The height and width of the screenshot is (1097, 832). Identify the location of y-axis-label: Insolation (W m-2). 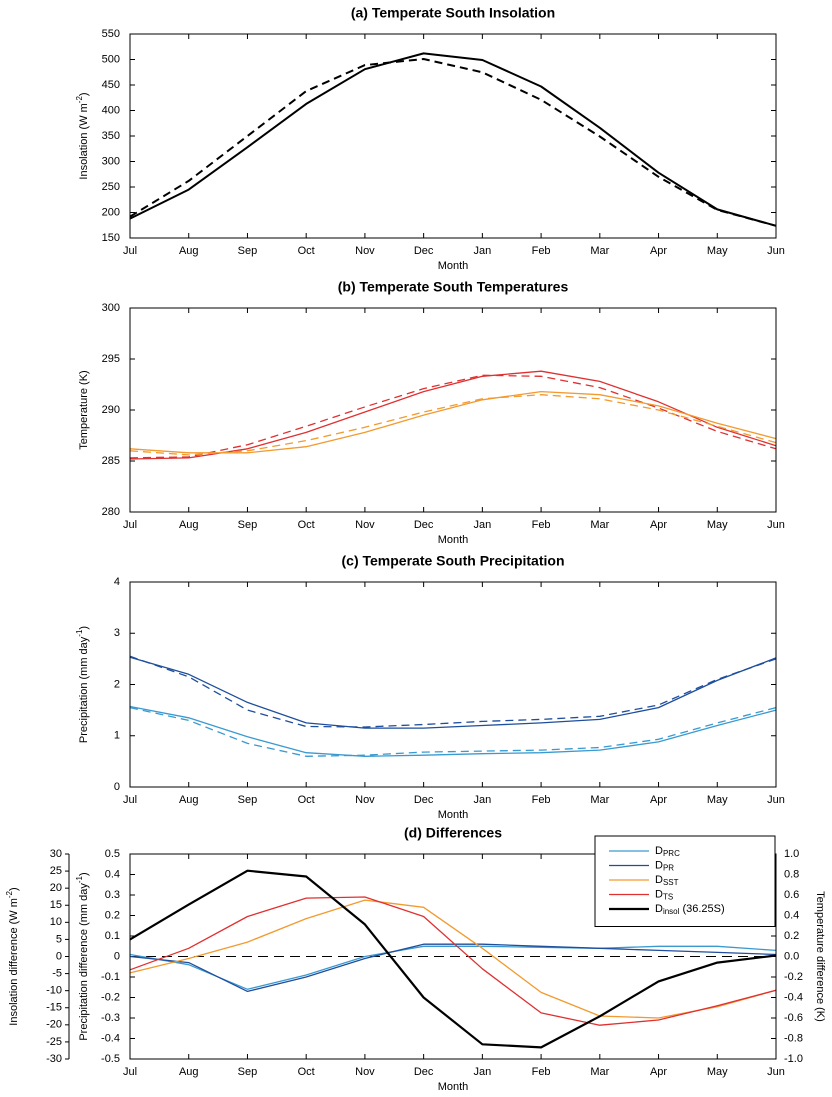
(82, 135).